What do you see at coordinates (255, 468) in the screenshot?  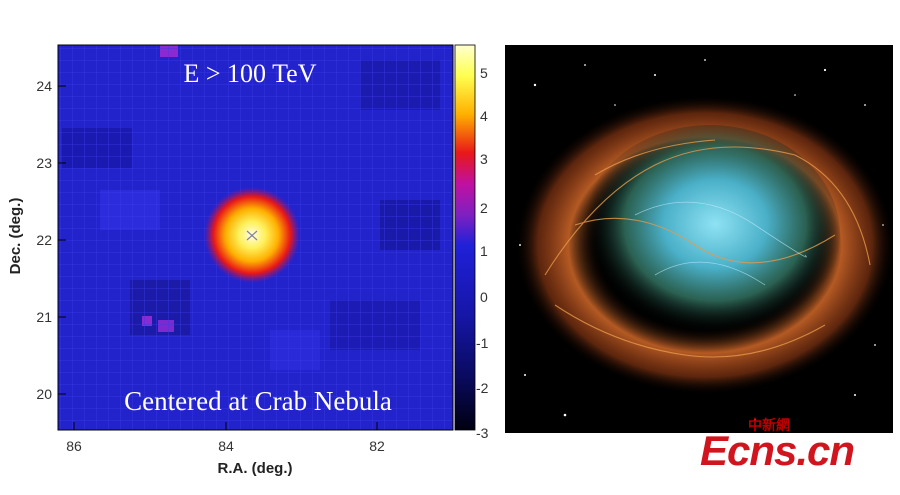 I see `x-axis-label: R.A. (deg.)` at bounding box center [255, 468].